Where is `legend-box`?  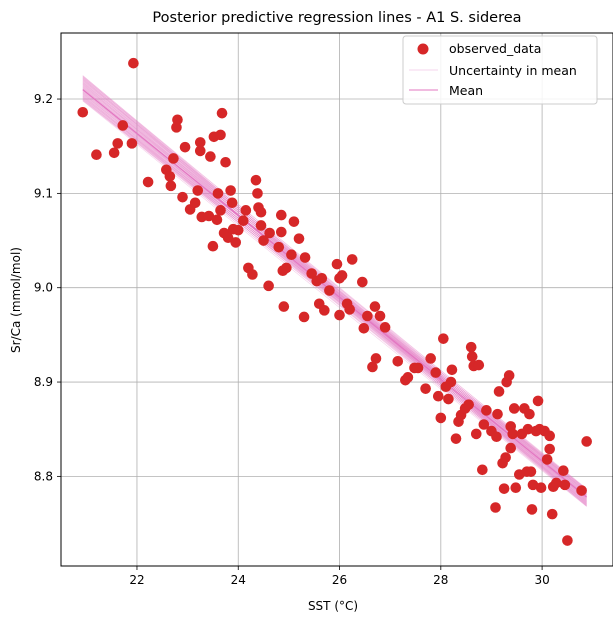
legend-box is located at coordinates (500, 70).